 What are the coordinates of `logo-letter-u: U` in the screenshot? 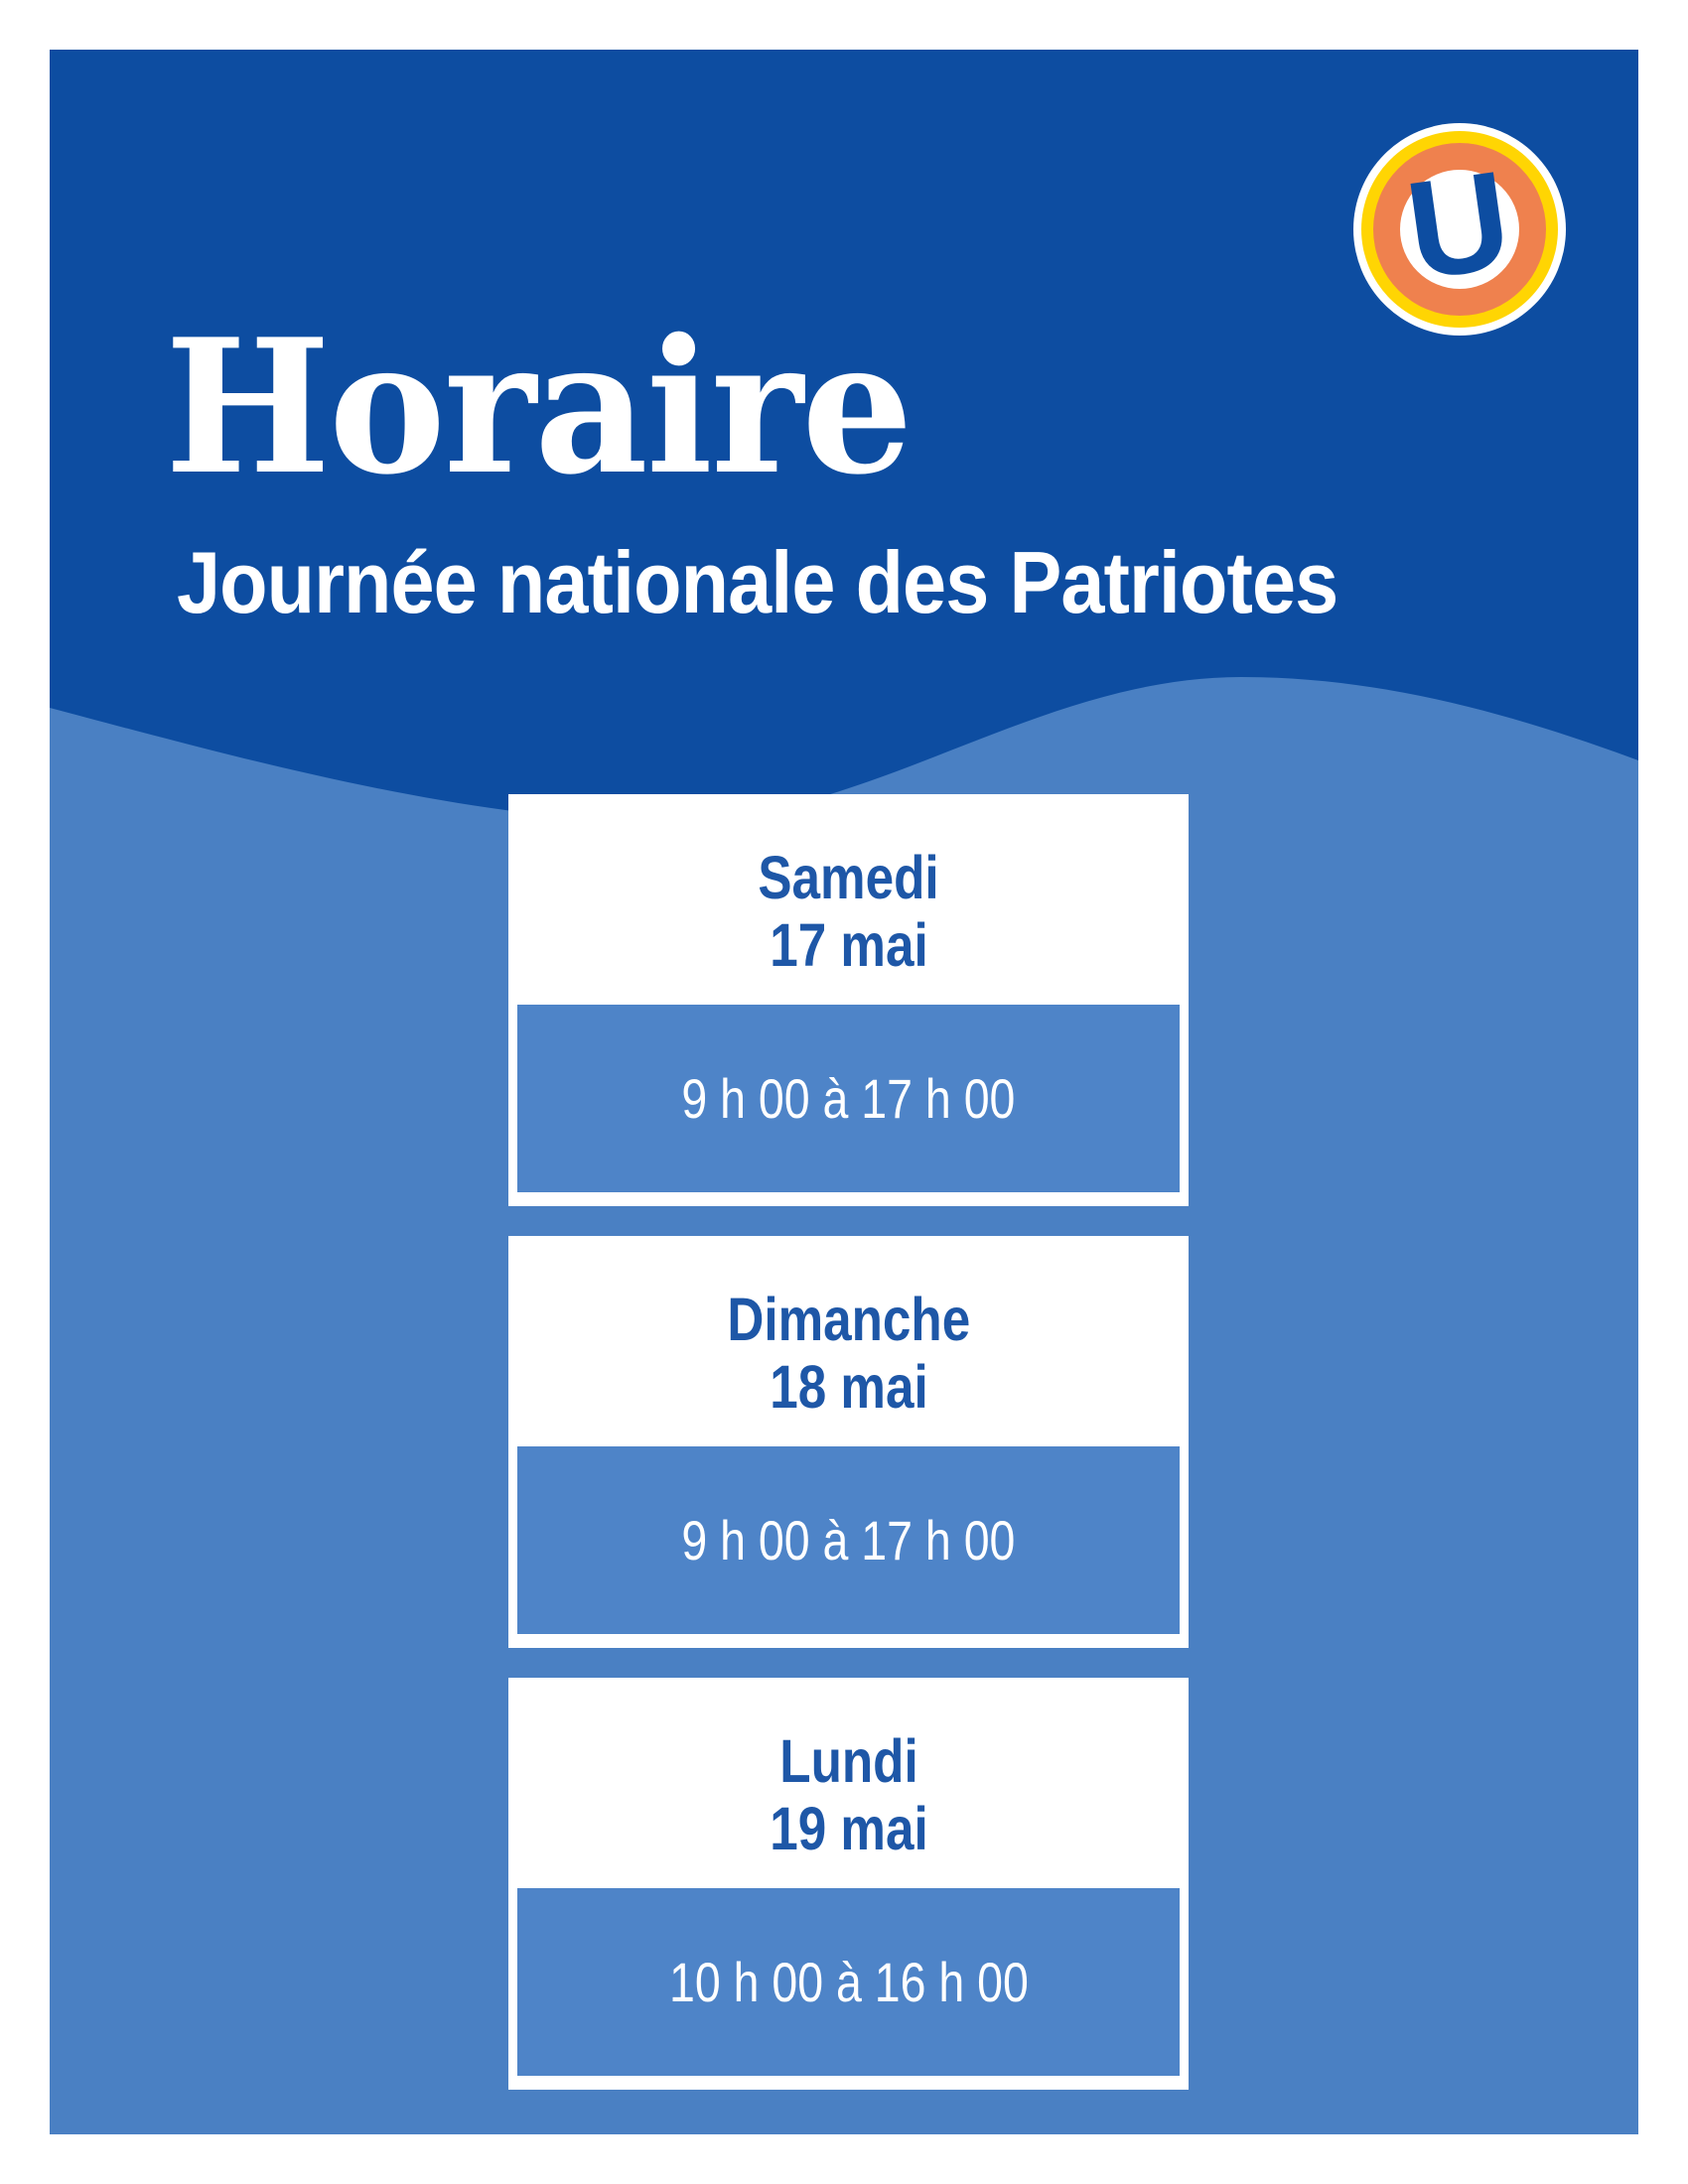 It's located at (1459, 225).